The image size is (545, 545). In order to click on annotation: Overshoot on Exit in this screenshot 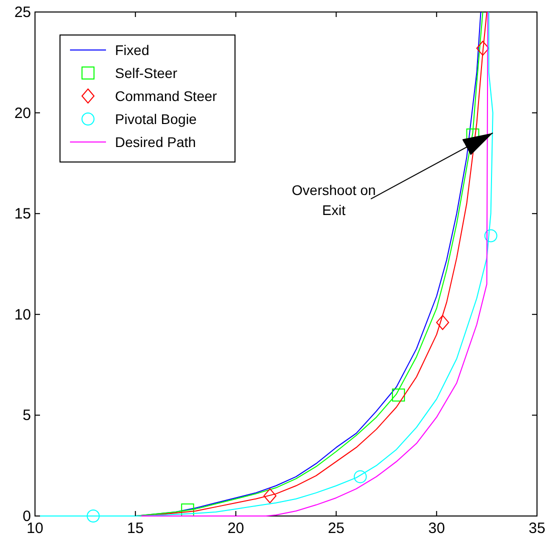, I will do `click(334, 200)`.